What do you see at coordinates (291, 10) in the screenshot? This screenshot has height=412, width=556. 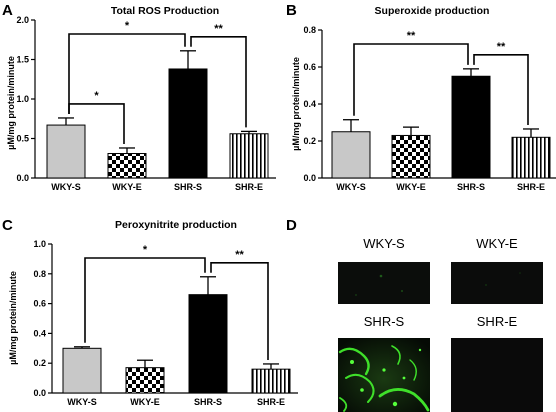 I see `panel-b-letter: B` at bounding box center [291, 10].